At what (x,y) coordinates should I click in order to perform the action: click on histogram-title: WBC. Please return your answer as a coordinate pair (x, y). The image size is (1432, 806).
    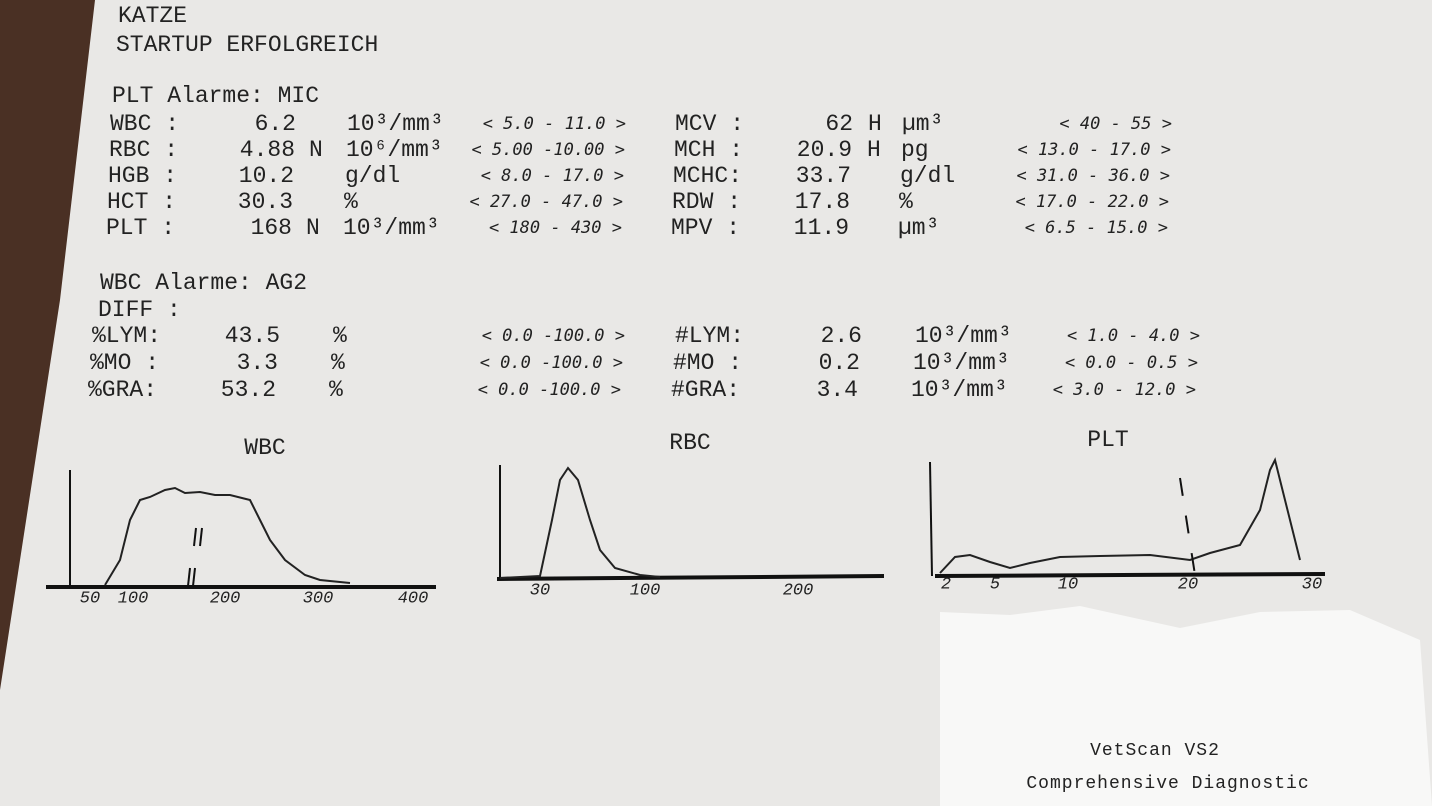
    Looking at the image, I should click on (264, 448).